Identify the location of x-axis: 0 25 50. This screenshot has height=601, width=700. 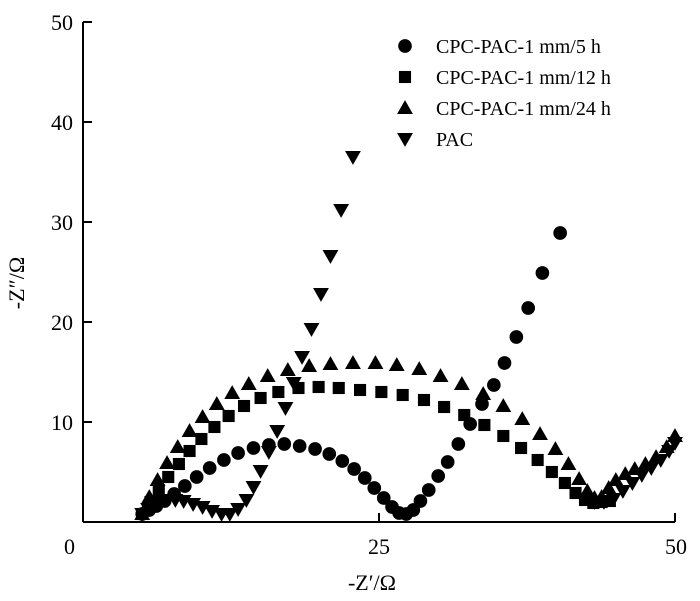
(375, 536).